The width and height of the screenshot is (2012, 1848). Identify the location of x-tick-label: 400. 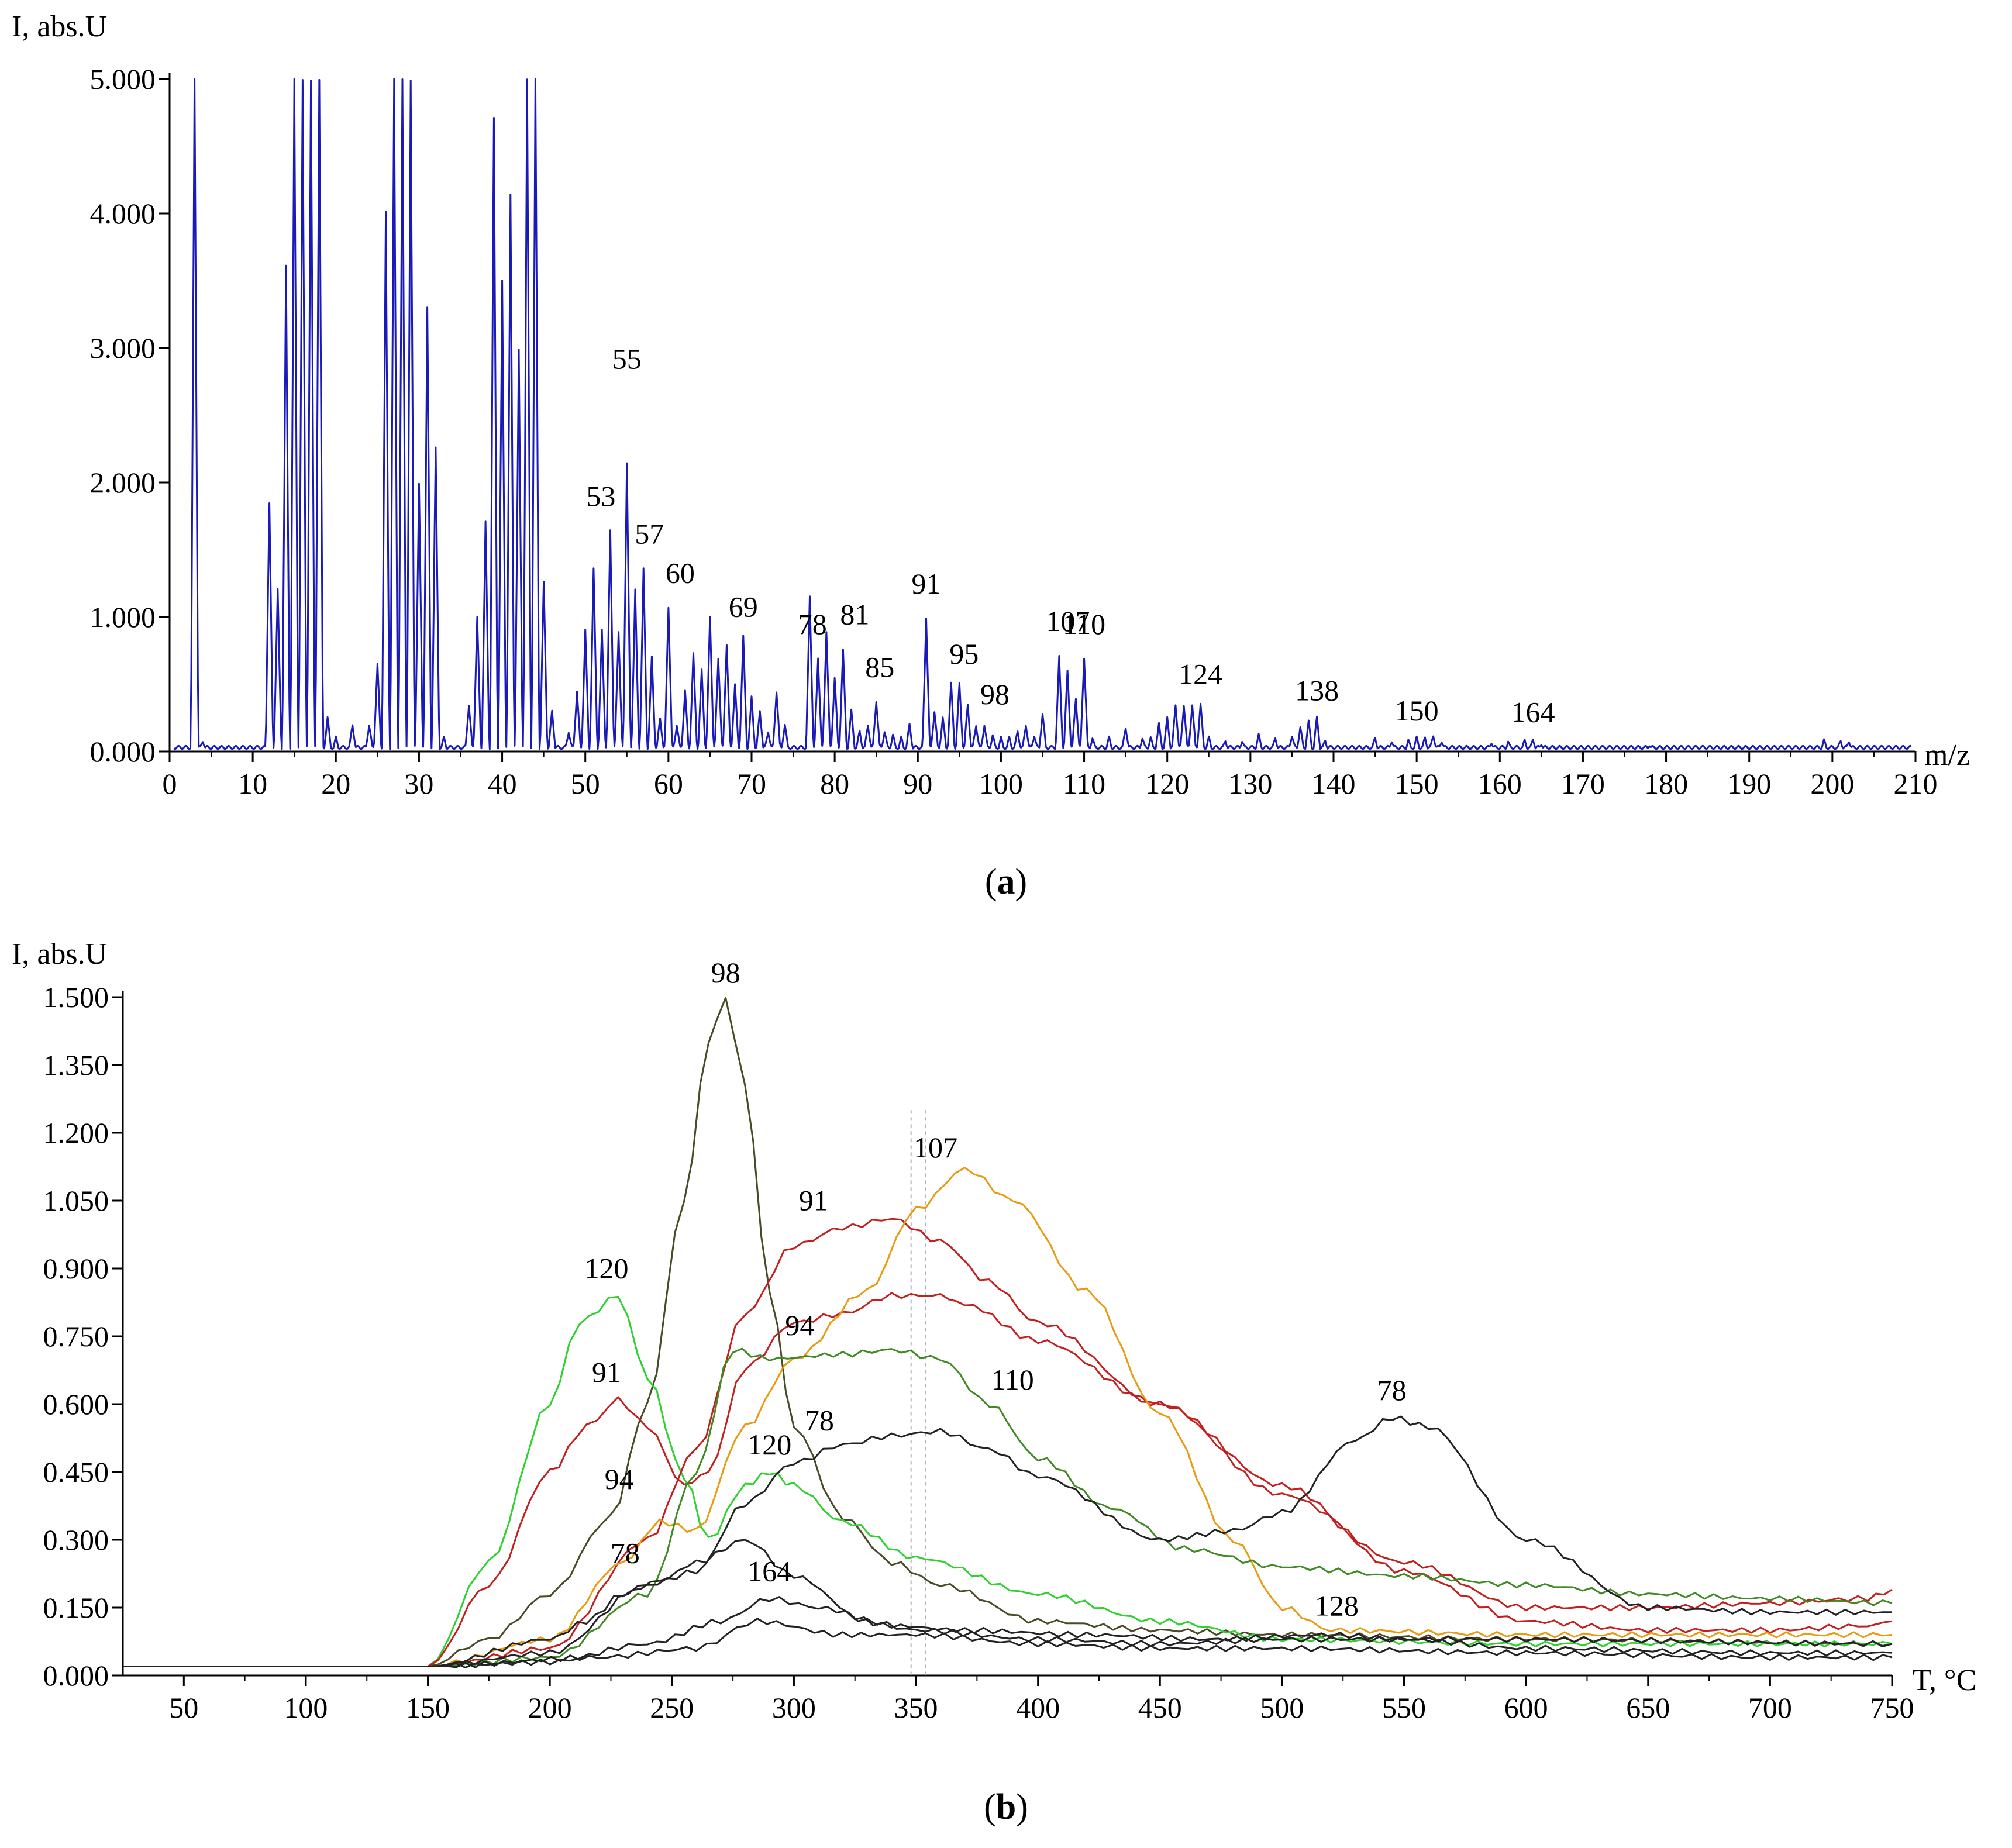
(1038, 1707).